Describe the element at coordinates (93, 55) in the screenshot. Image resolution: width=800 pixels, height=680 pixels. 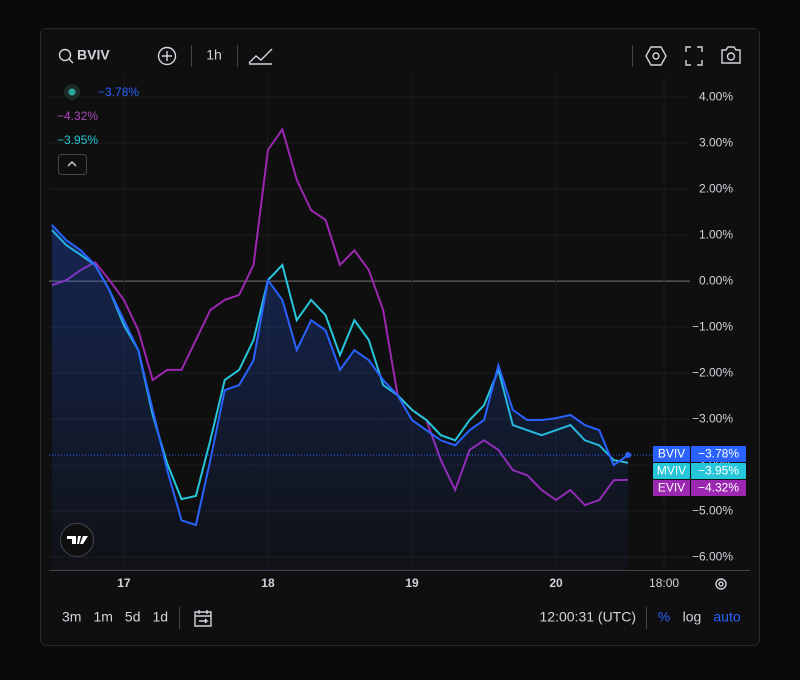
I see `symbol: BVIV` at that location.